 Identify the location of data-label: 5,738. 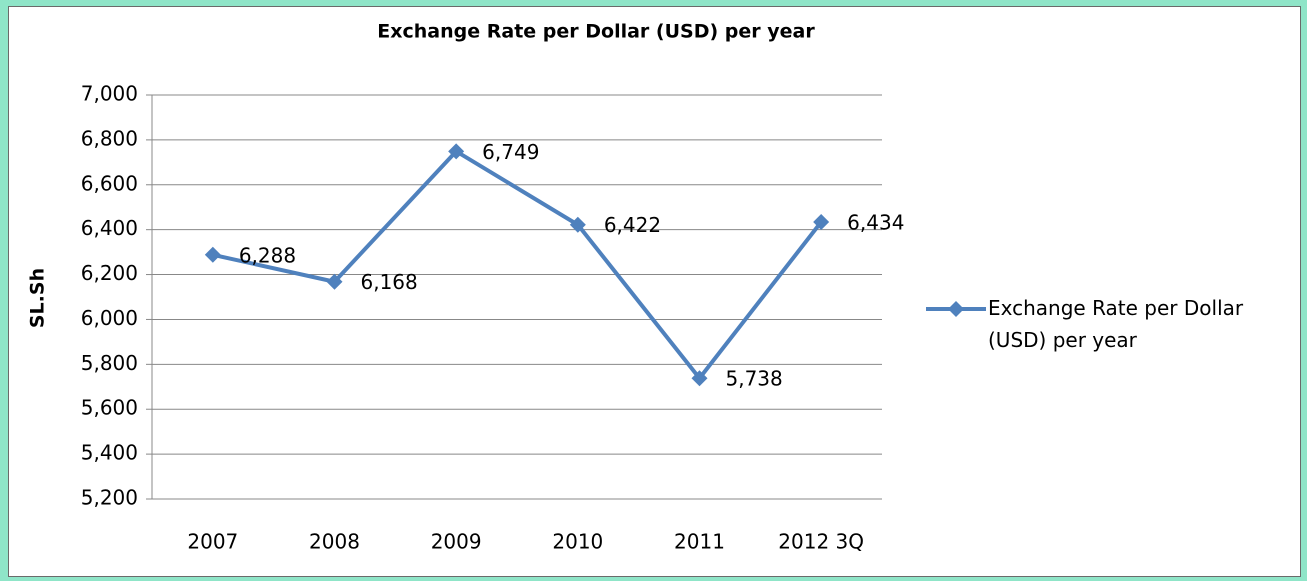
(754, 379).